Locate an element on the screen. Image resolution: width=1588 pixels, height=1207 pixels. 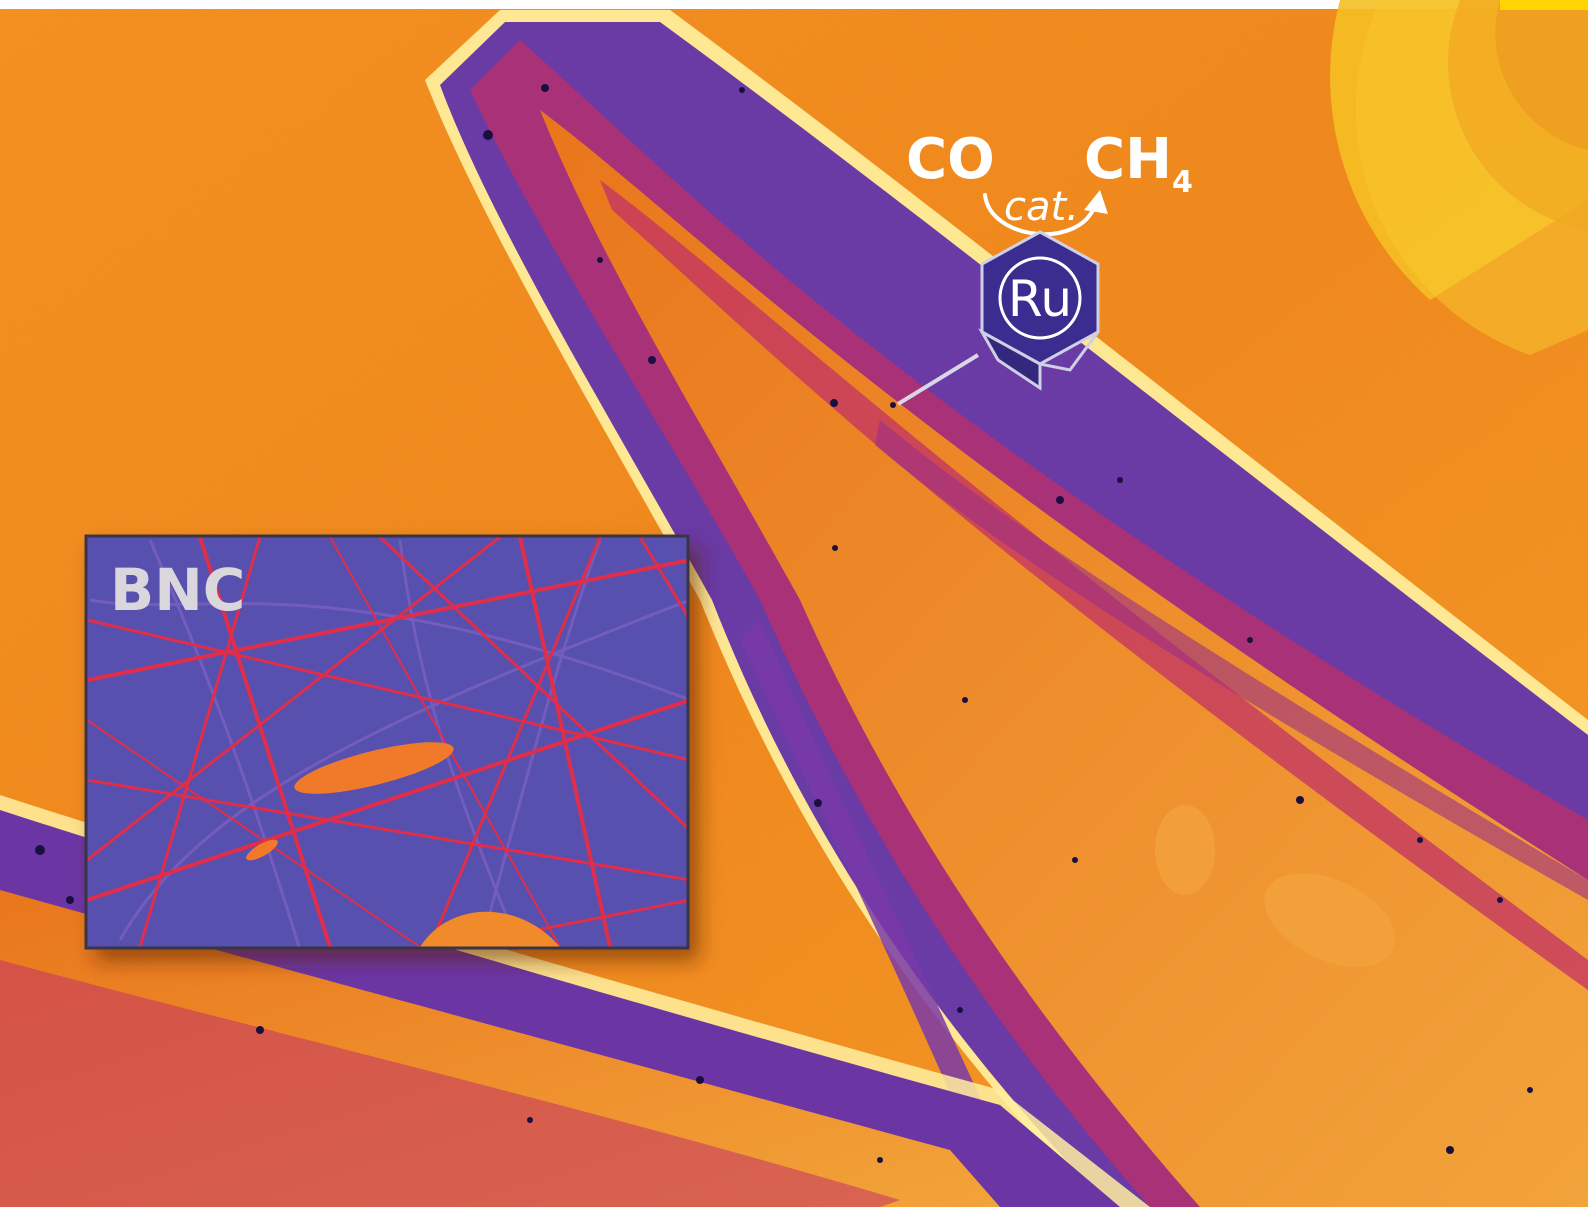
ru-label: Ru is located at coordinates (1040, 299).